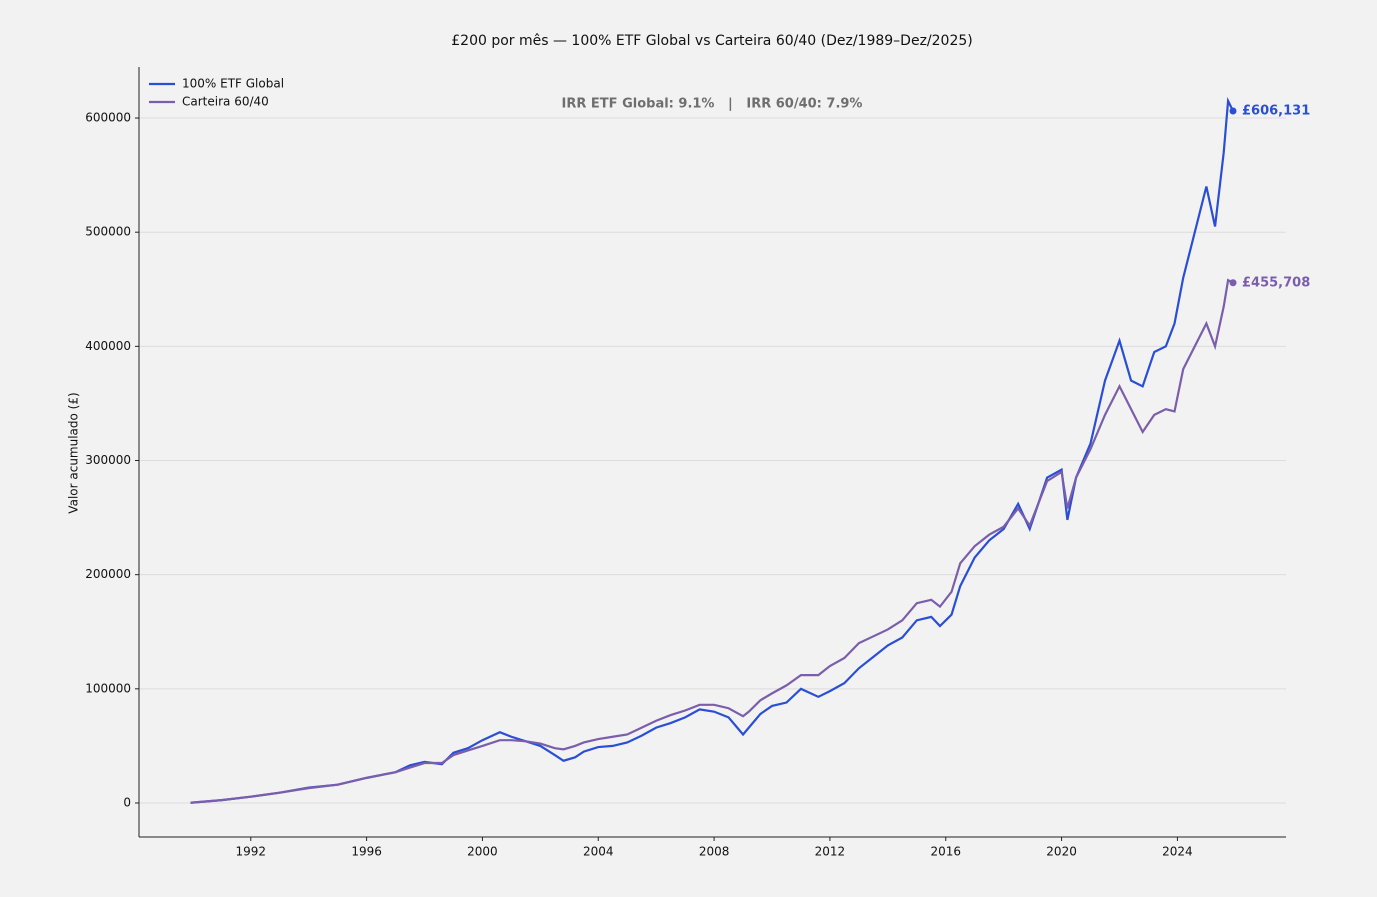  Describe the element at coordinates (251, 852) in the screenshot. I see `x-tick-label: 1992` at that location.